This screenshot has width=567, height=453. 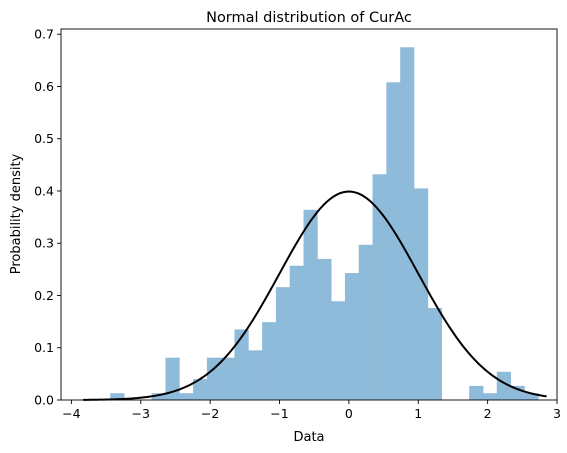 I want to click on y-tick-label: 0.5, so click(x=44, y=138).